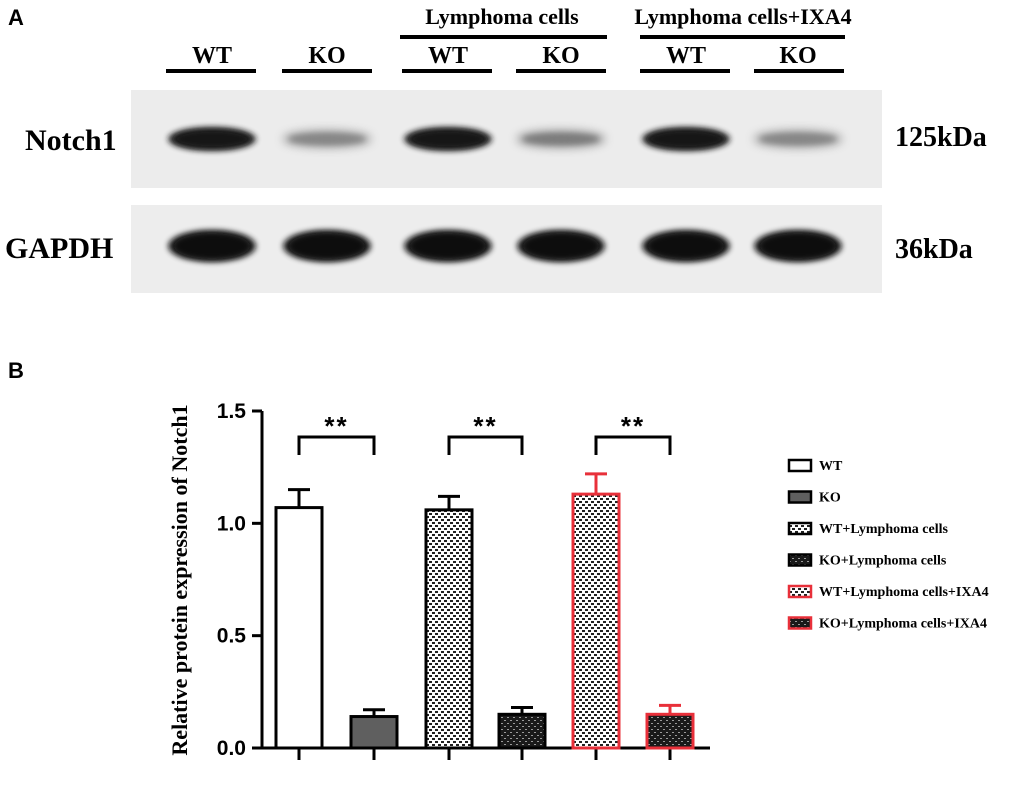  Describe the element at coordinates (797, 56) in the screenshot. I see `lane-label-6: KO` at that location.